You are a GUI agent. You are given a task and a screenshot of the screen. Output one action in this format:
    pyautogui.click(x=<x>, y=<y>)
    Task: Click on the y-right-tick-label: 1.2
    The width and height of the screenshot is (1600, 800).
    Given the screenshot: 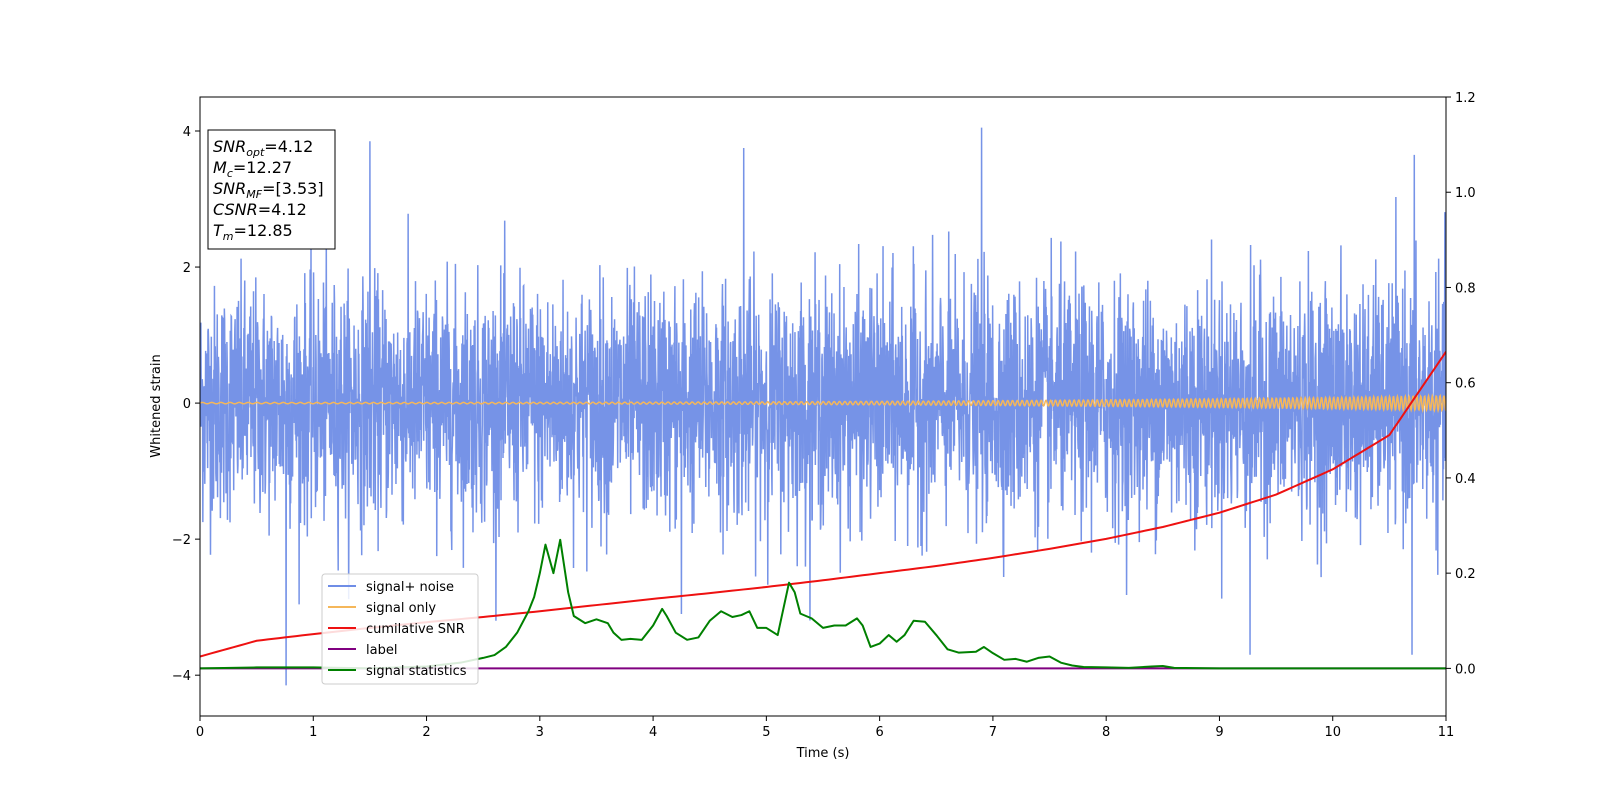 What is the action you would take?
    pyautogui.click(x=1465, y=98)
    